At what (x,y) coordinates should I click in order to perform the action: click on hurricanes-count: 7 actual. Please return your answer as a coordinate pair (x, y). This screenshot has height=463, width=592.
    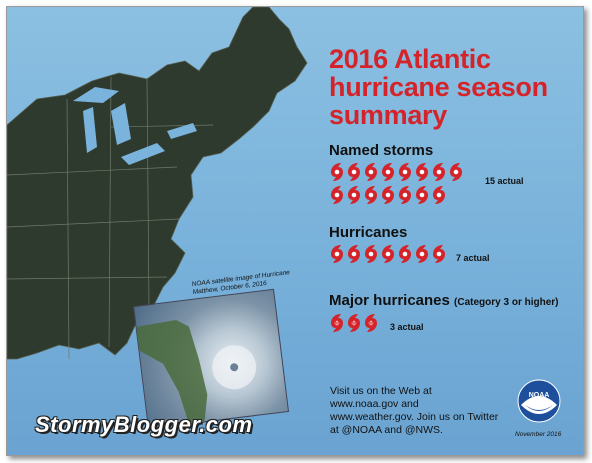
    Looking at the image, I should click on (473, 258).